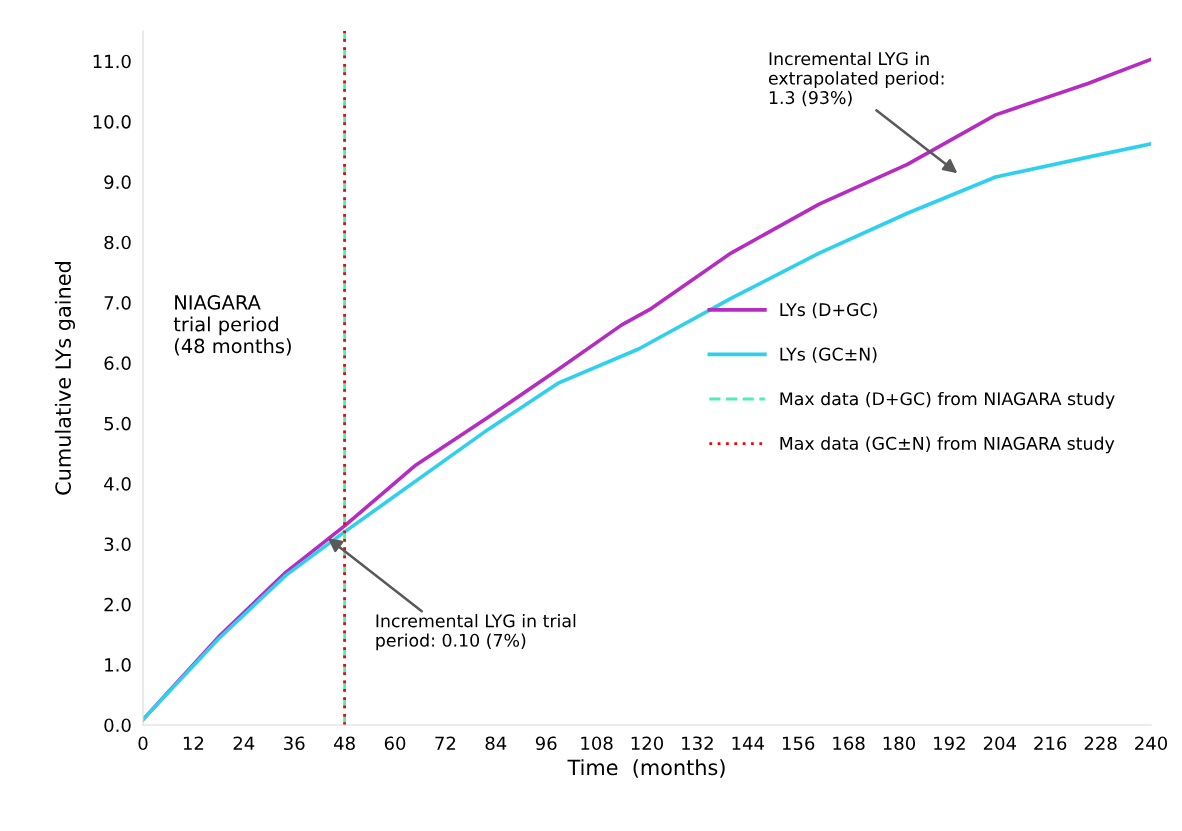 This screenshot has height=831, width=1182. What do you see at coordinates (193, 743) in the screenshot?
I see `x-tick-label: 12` at bounding box center [193, 743].